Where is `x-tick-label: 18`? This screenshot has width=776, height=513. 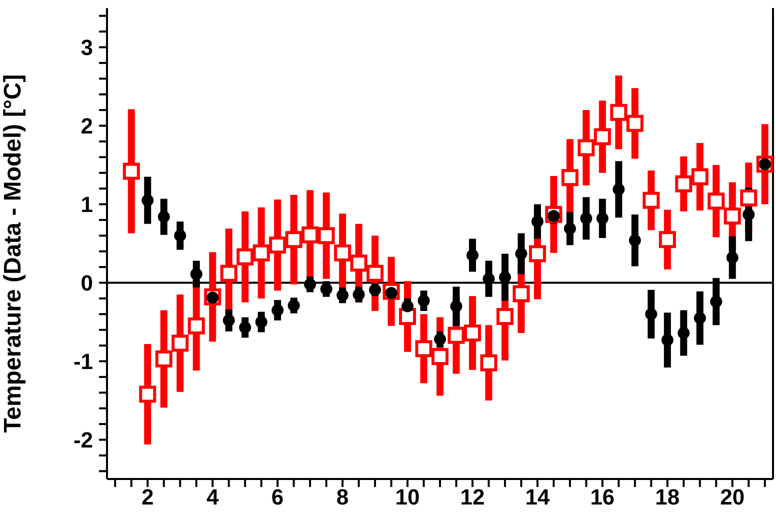 x-tick-label: 18 is located at coordinates (667, 497).